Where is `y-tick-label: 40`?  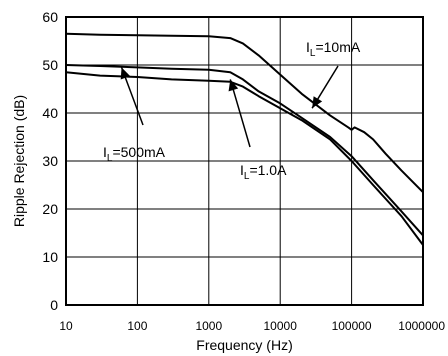
y-tick-label: 40 is located at coordinates (50, 113).